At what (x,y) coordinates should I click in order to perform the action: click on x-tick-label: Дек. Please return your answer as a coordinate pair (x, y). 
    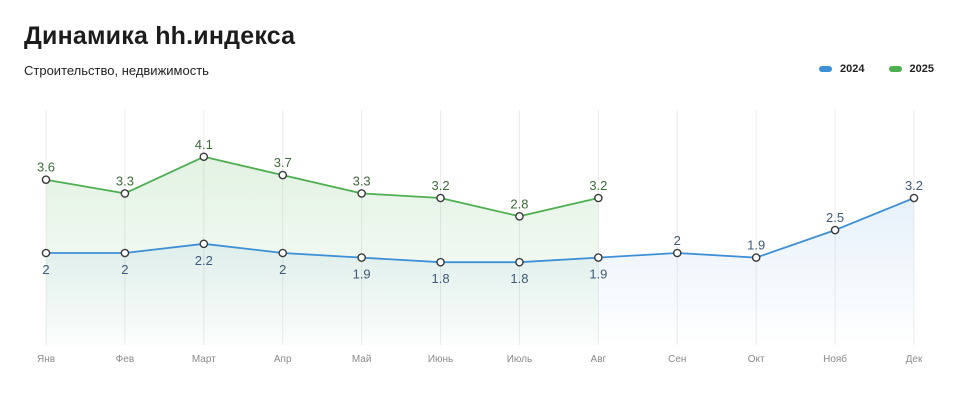
    Looking at the image, I should click on (914, 359).